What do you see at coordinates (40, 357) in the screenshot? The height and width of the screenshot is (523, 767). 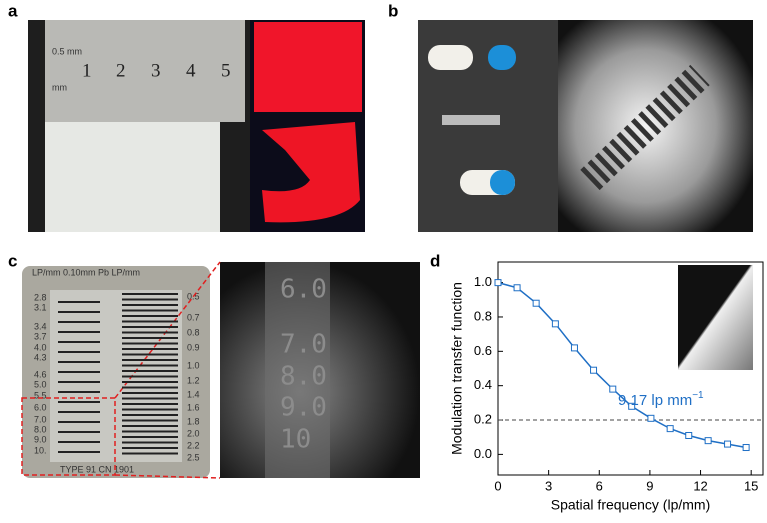 I see `gauge-label: 4.3` at bounding box center [40, 357].